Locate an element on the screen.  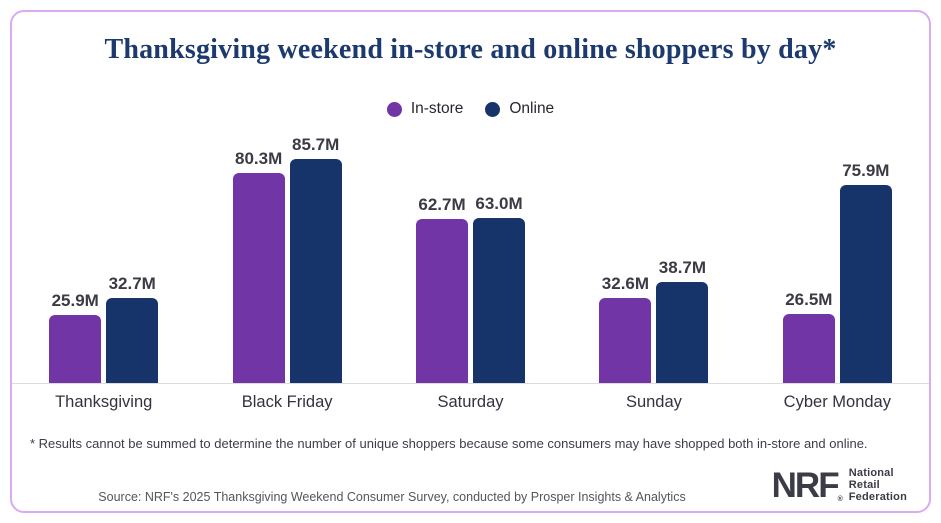
bar-pair: 26.5M 75.9M is located at coordinates (837, 272).